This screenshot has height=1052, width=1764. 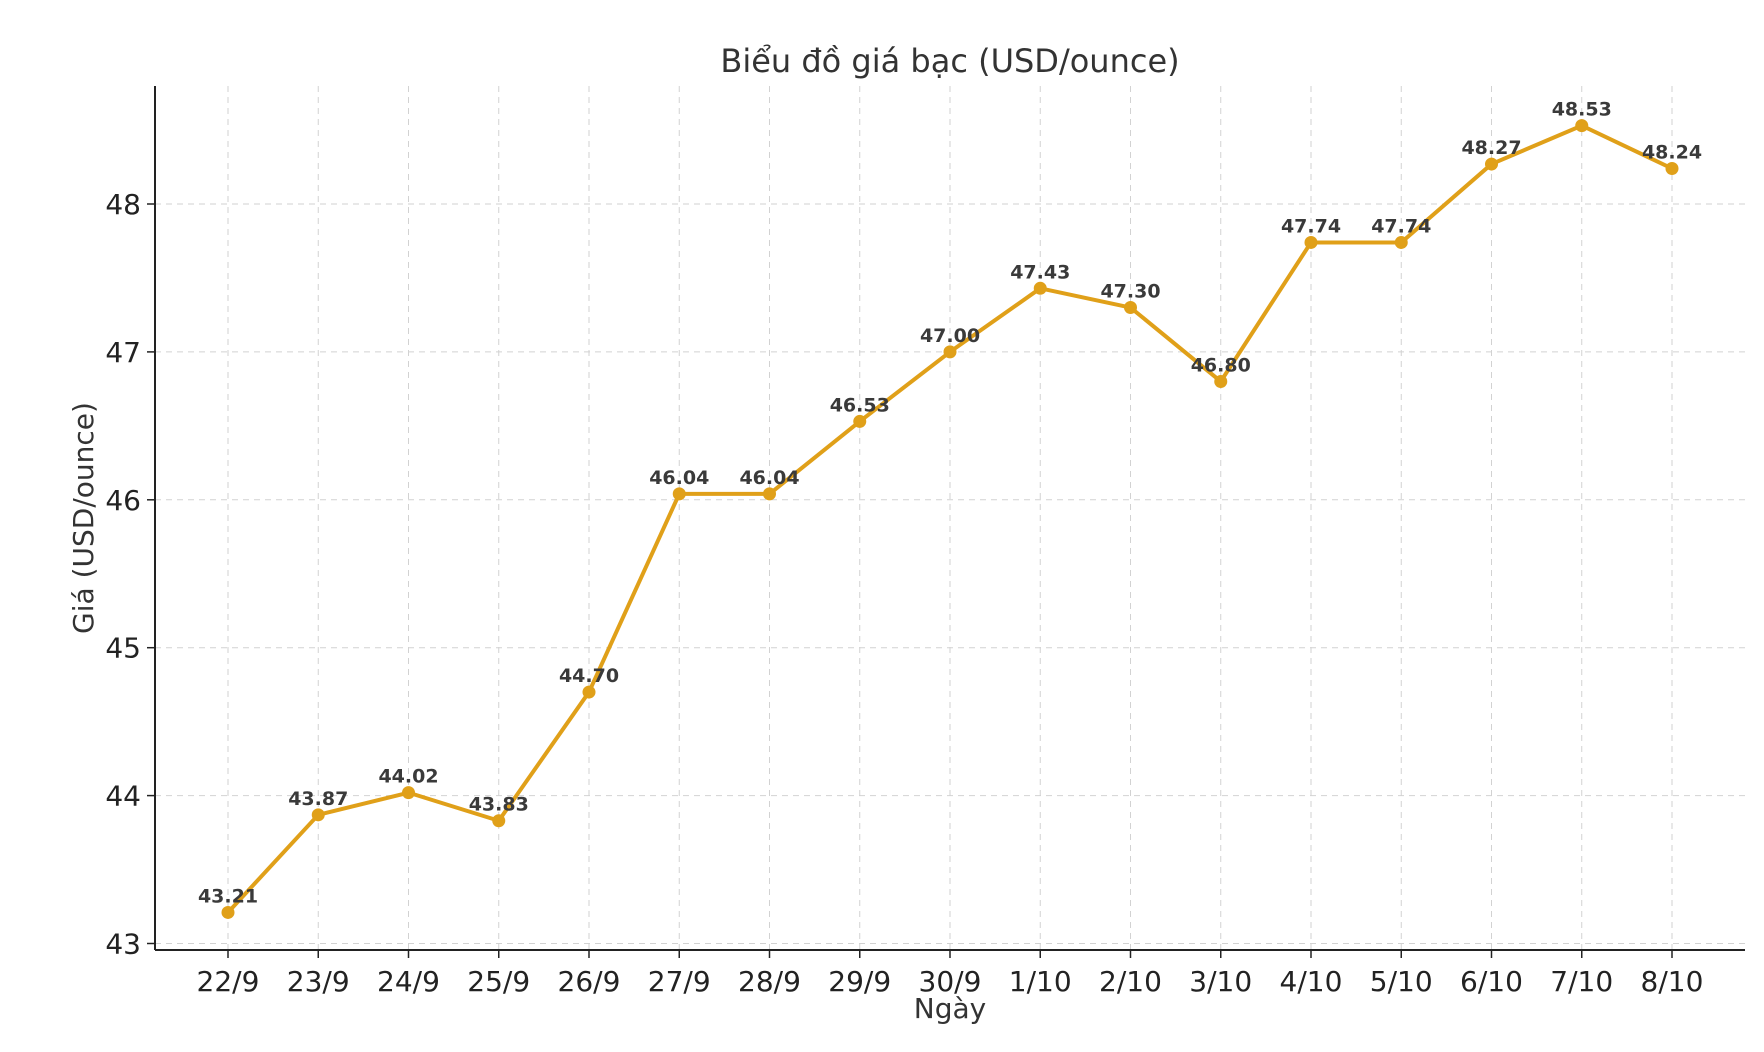 What do you see at coordinates (1491, 148) in the screenshot?
I see `data-label: 48.27` at bounding box center [1491, 148].